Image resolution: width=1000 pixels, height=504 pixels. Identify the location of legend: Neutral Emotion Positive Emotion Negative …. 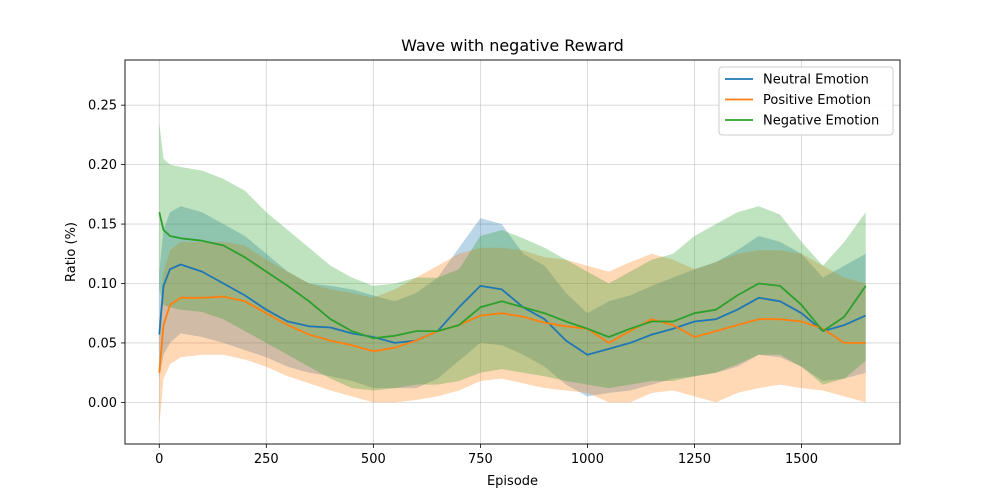
(806, 101).